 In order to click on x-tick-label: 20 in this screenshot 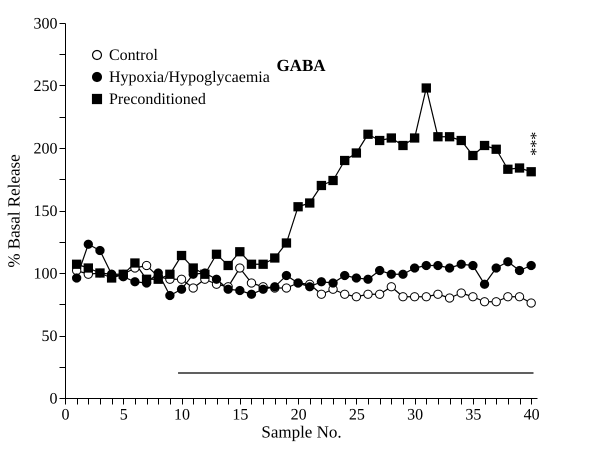, I will do `click(298, 415)`.